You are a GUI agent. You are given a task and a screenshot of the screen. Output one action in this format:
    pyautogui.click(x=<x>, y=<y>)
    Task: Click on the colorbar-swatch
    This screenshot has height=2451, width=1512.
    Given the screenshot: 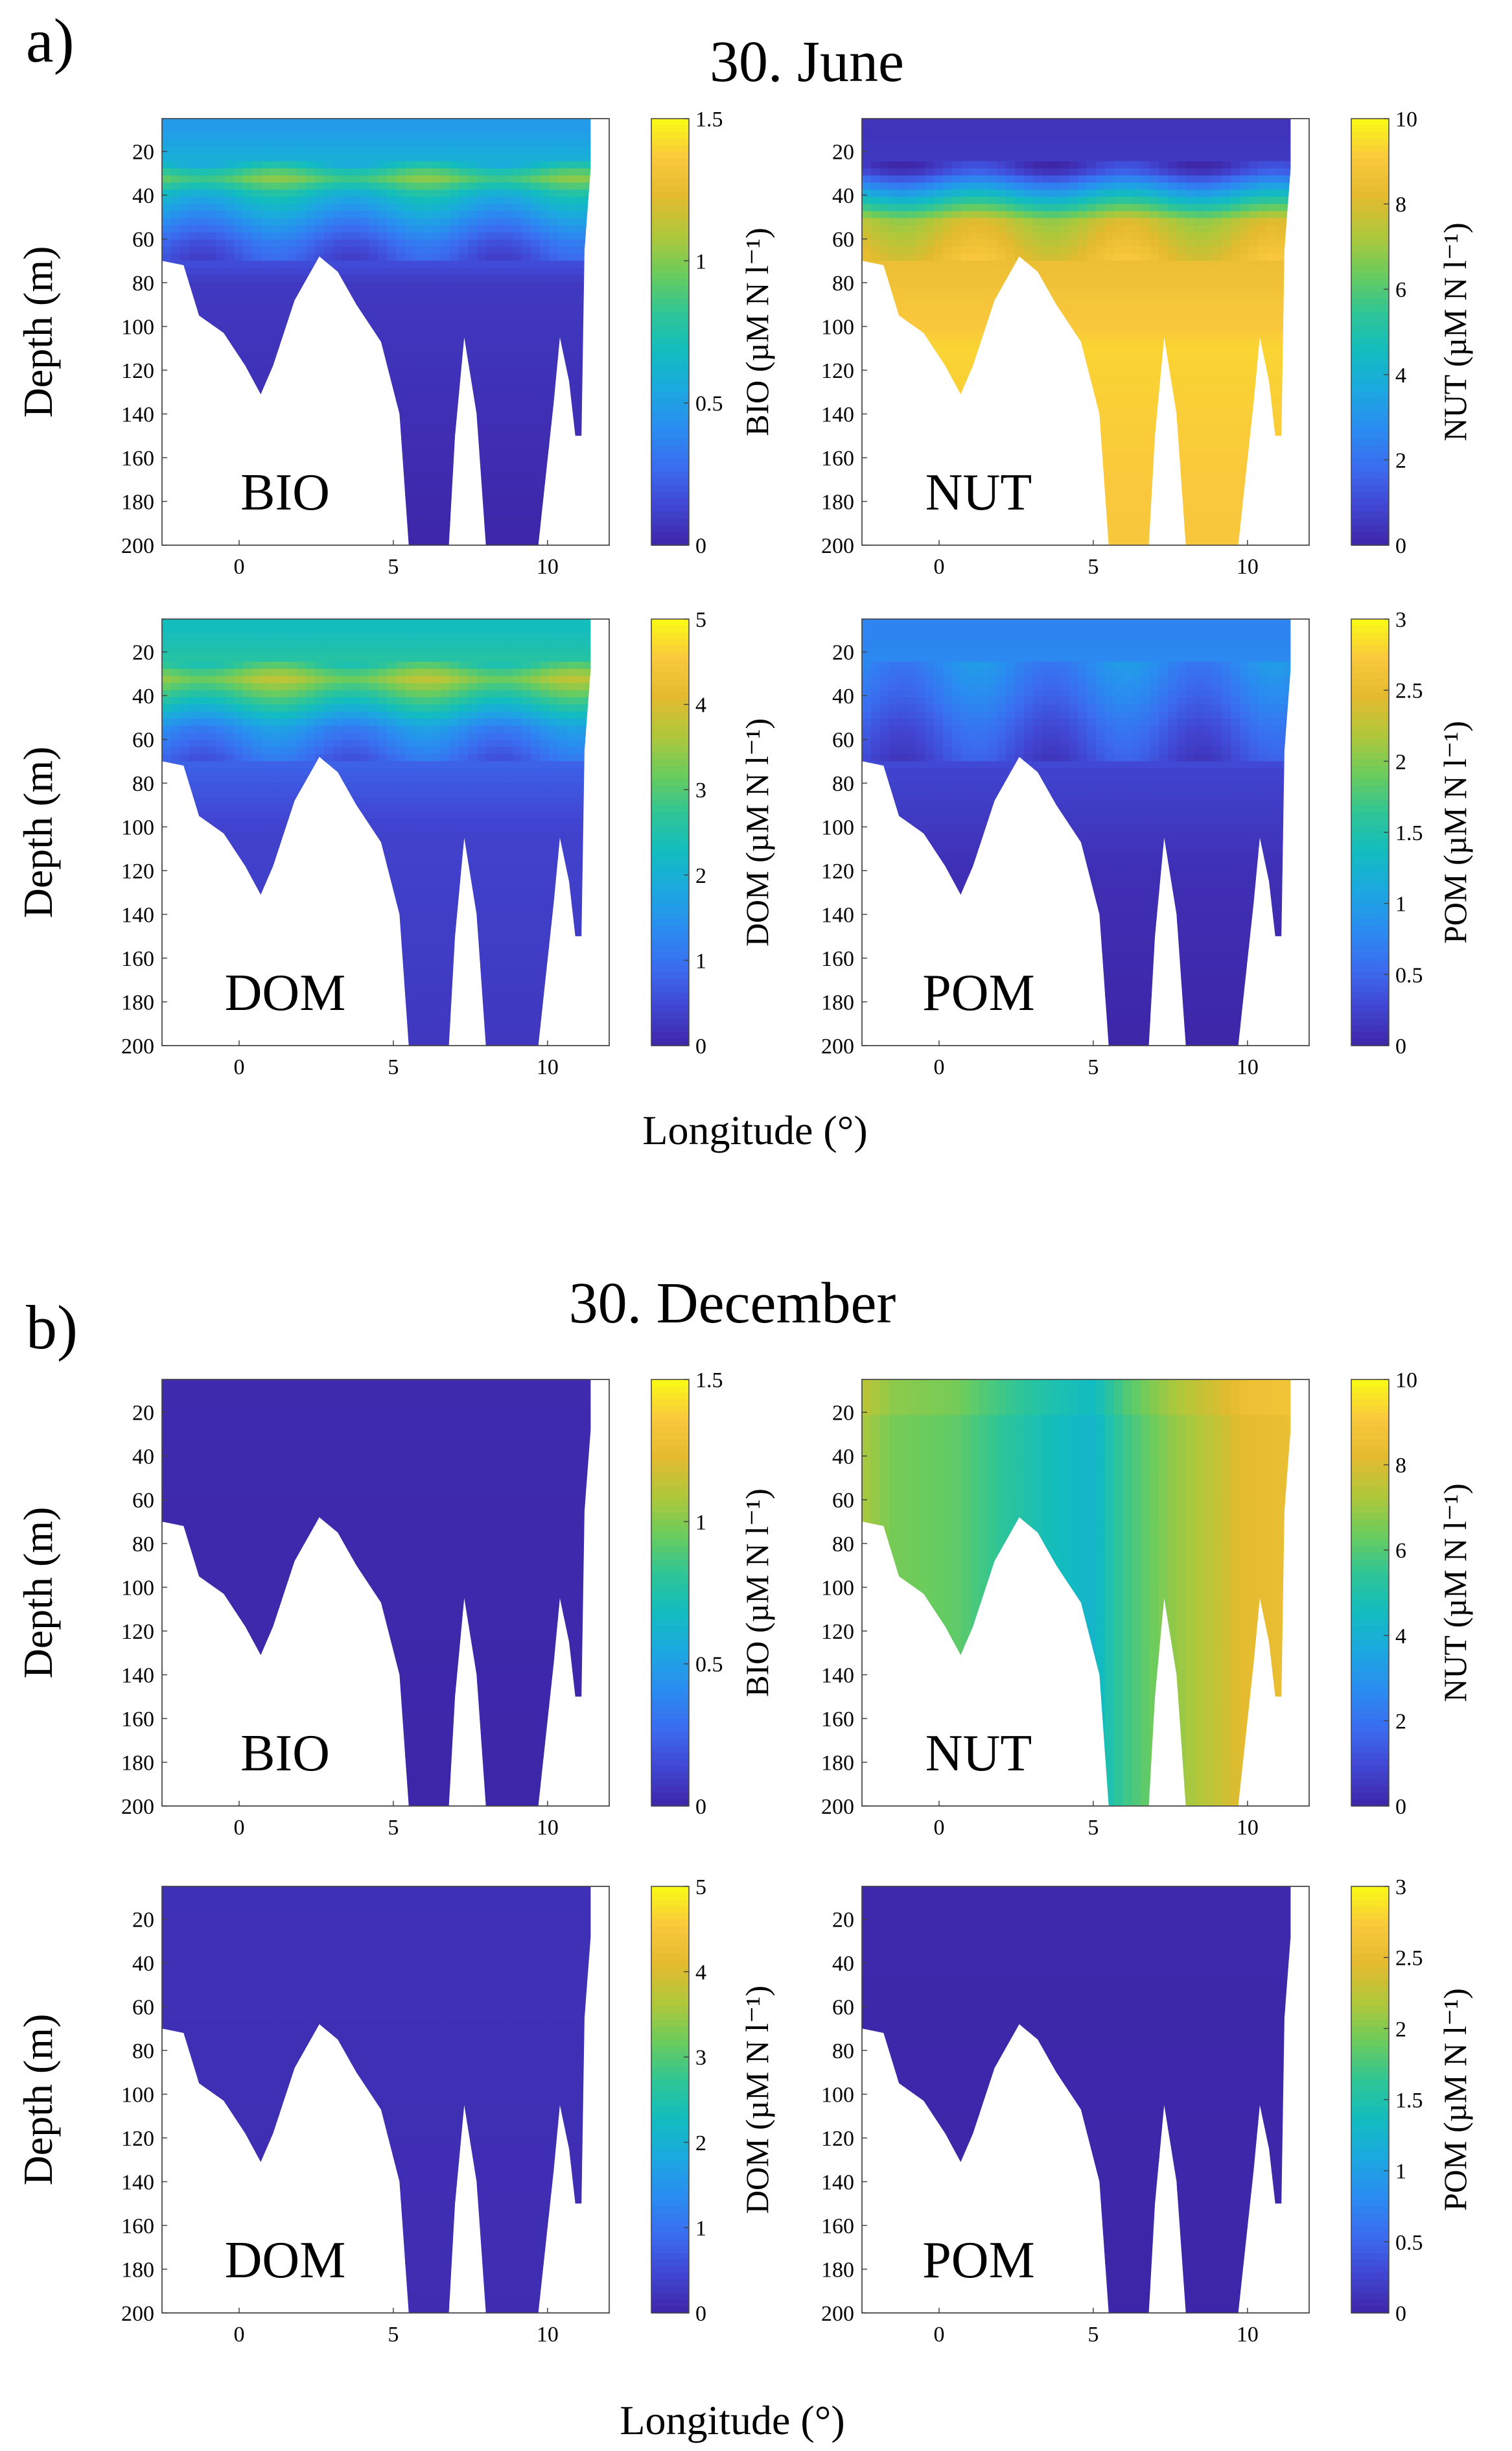 What is the action you would take?
    pyautogui.click(x=670, y=342)
    